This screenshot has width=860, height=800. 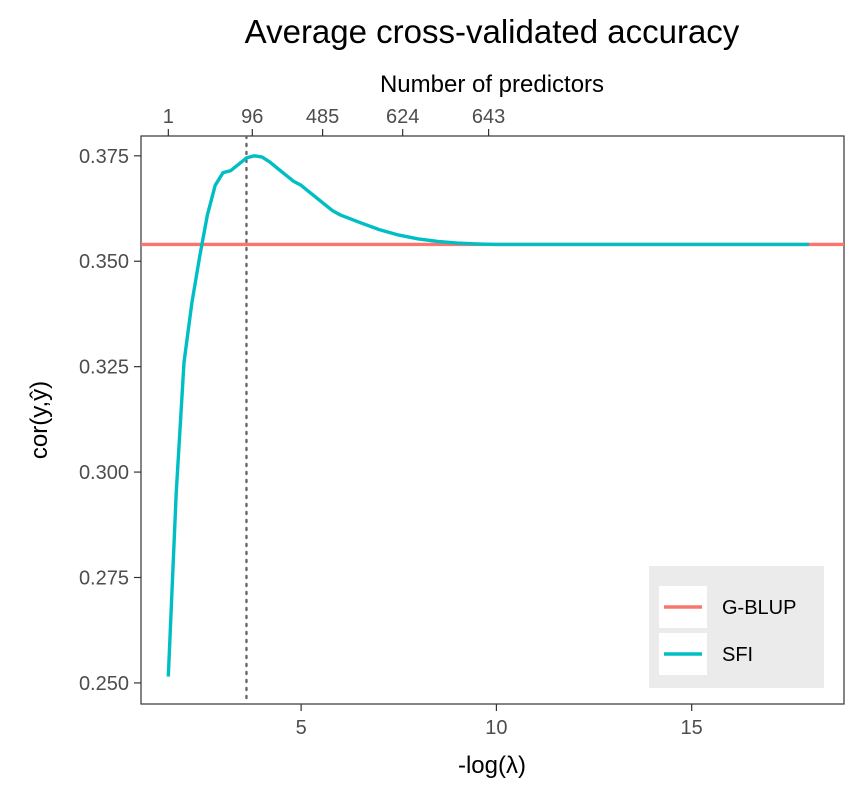 What do you see at coordinates (104, 262) in the screenshot?
I see `y-tick-label: 0.350` at bounding box center [104, 262].